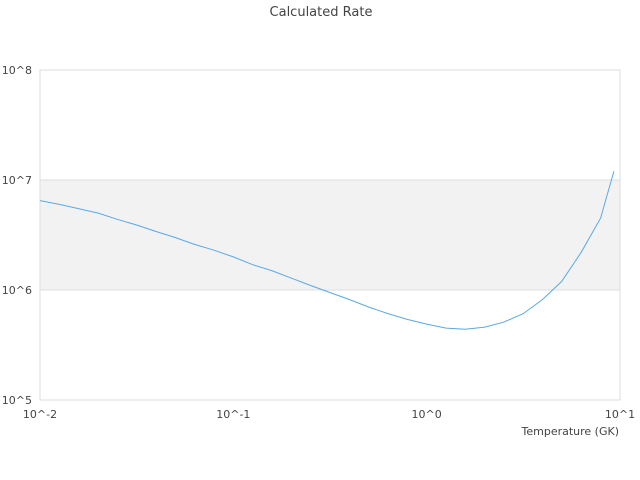 The image size is (640, 480). Describe the element at coordinates (17, 400) in the screenshot. I see `y-tick-label: 10^5` at that location.